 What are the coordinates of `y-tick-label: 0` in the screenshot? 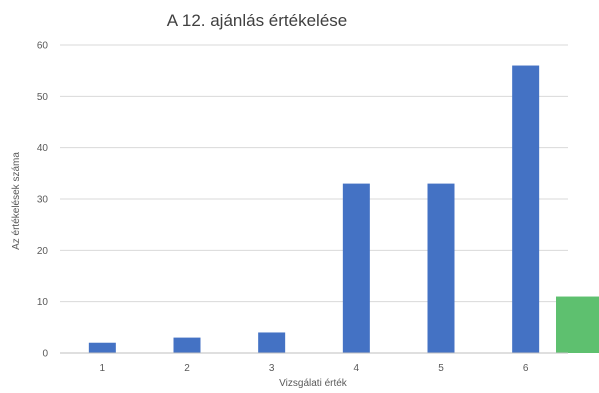 It's located at (45, 354).